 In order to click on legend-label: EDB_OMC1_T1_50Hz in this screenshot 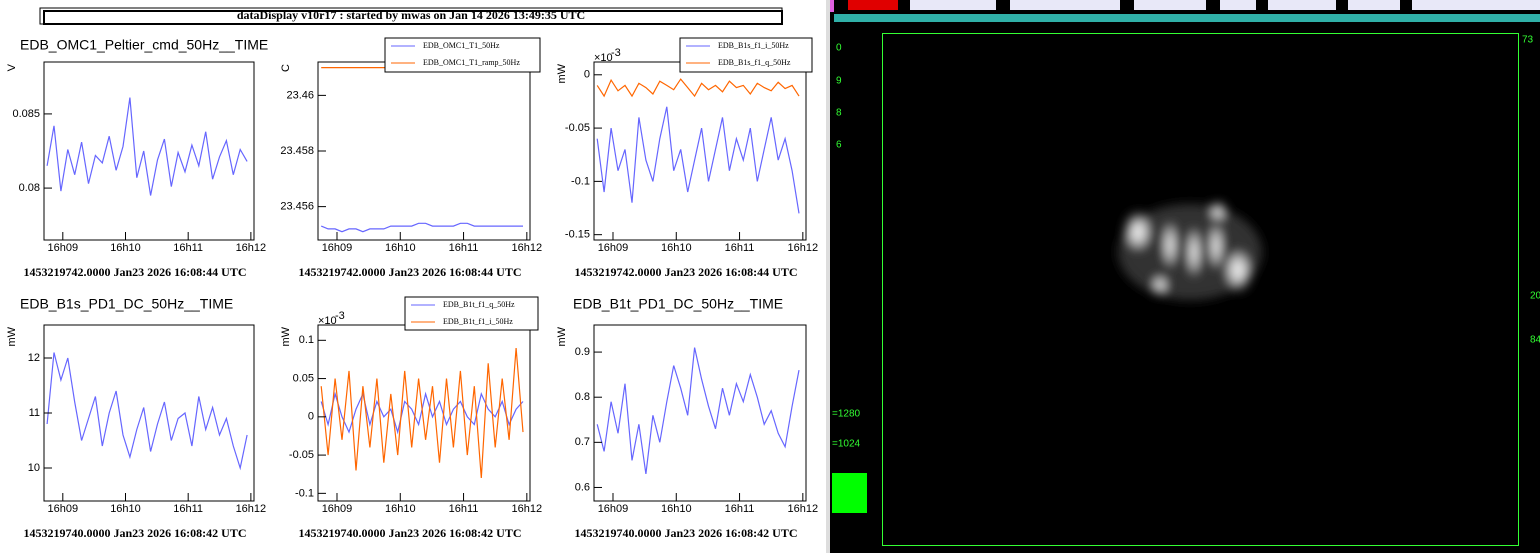, I will do `click(461, 45)`.